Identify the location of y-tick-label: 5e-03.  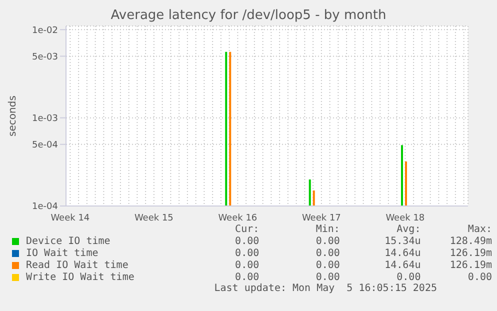
(45, 57).